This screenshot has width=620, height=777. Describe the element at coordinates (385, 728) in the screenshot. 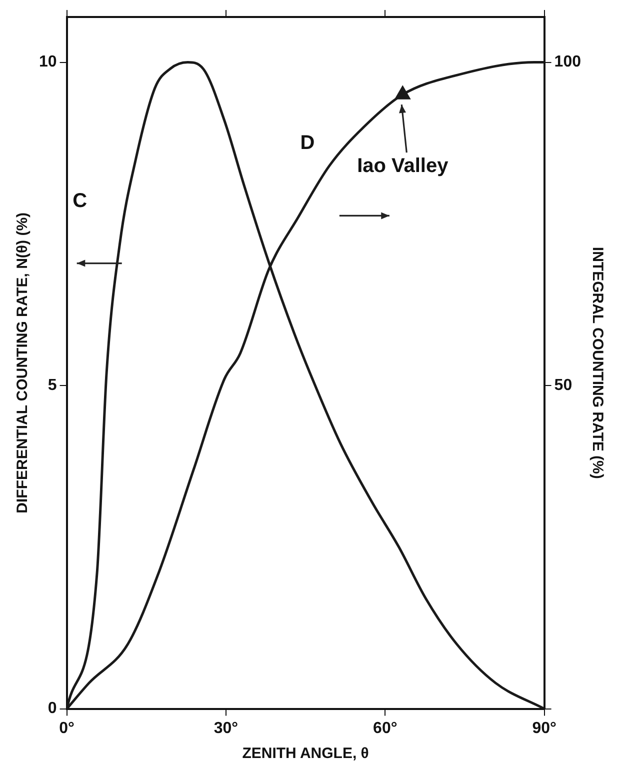

I see `x-tick-label: 60°` at that location.